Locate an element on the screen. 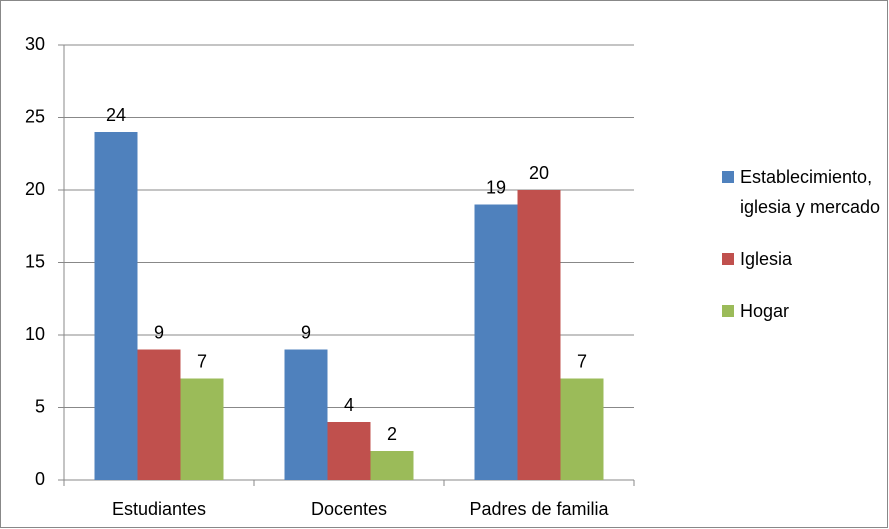 This screenshot has width=889, height=529. x-tick-label: Estudiantes is located at coordinates (159, 509).